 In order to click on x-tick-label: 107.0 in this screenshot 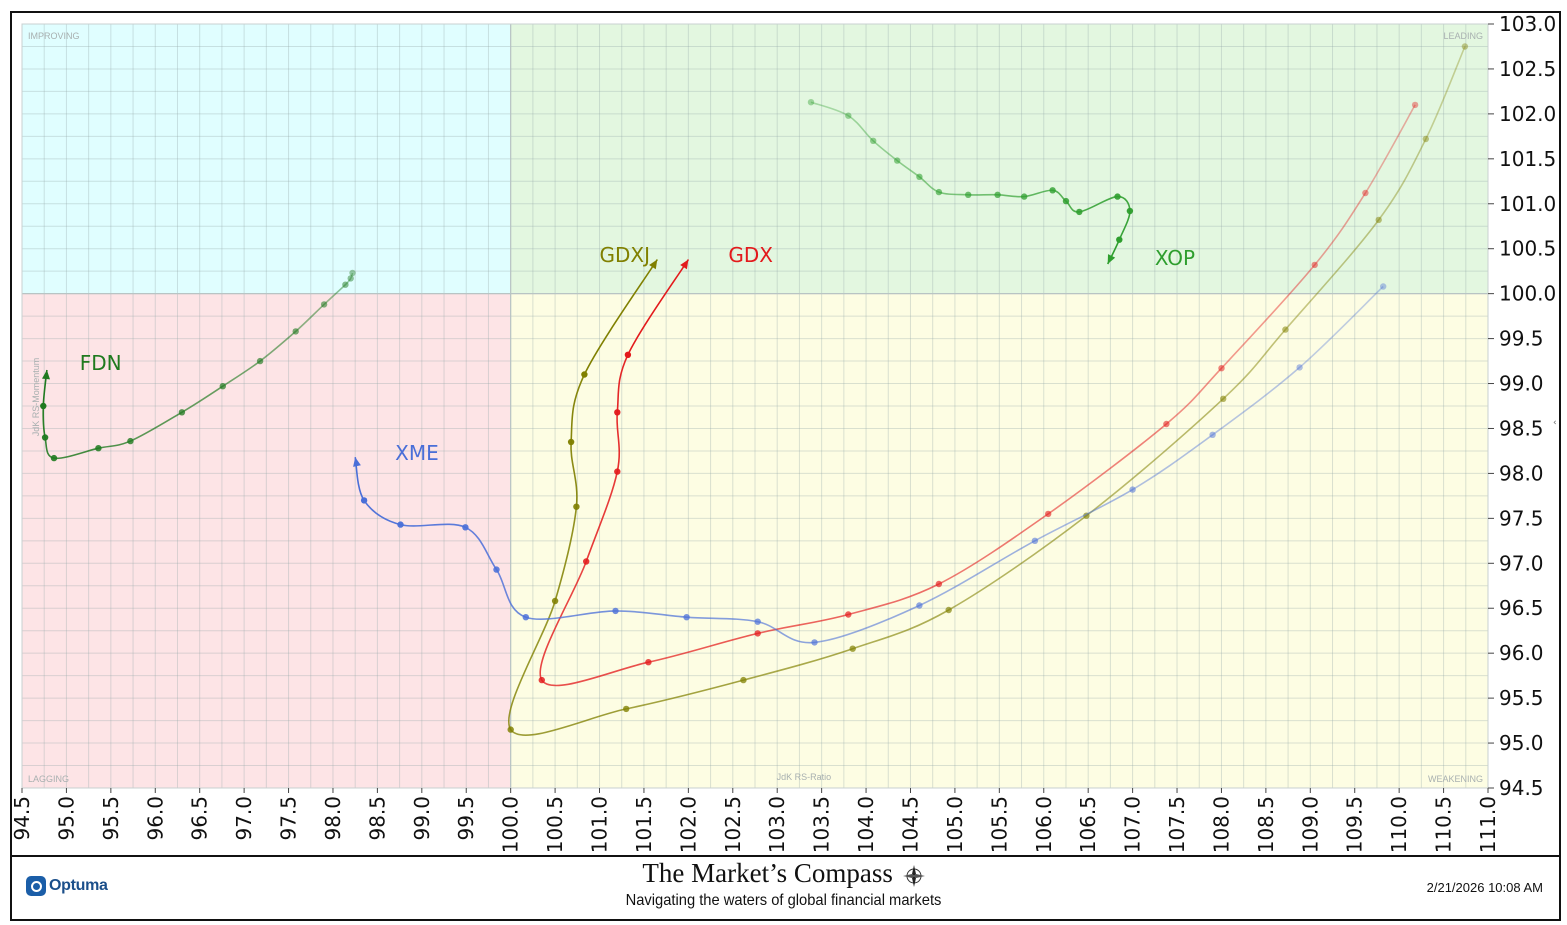, I will do `click(1133, 824)`.